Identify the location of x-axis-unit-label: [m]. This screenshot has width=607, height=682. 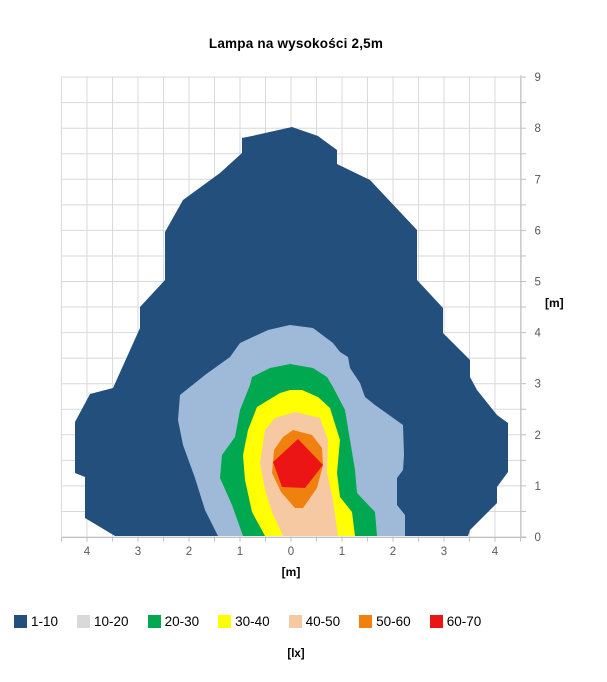
(291, 572).